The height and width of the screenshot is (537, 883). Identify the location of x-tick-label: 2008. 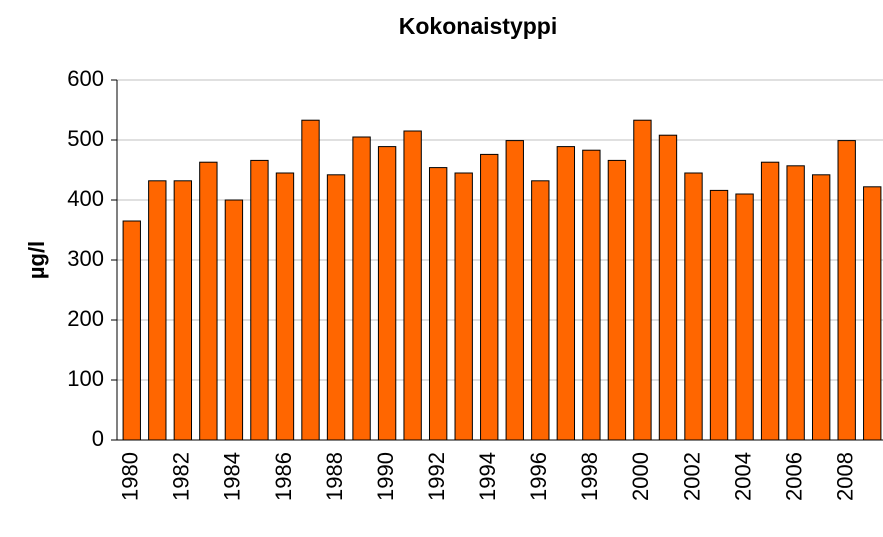
(845, 476).